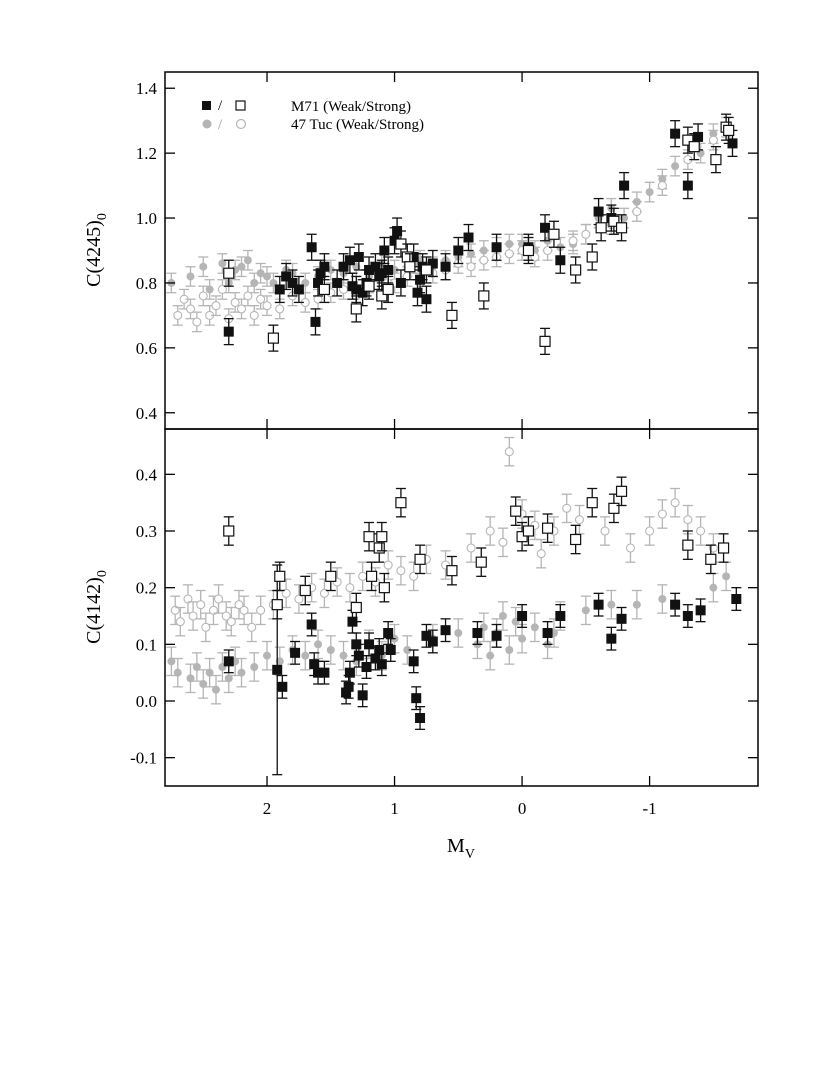 The width and height of the screenshot is (830, 1075). Describe the element at coordinates (146, 531) in the screenshot. I see `bottom-ytick-label: 0.3` at that location.